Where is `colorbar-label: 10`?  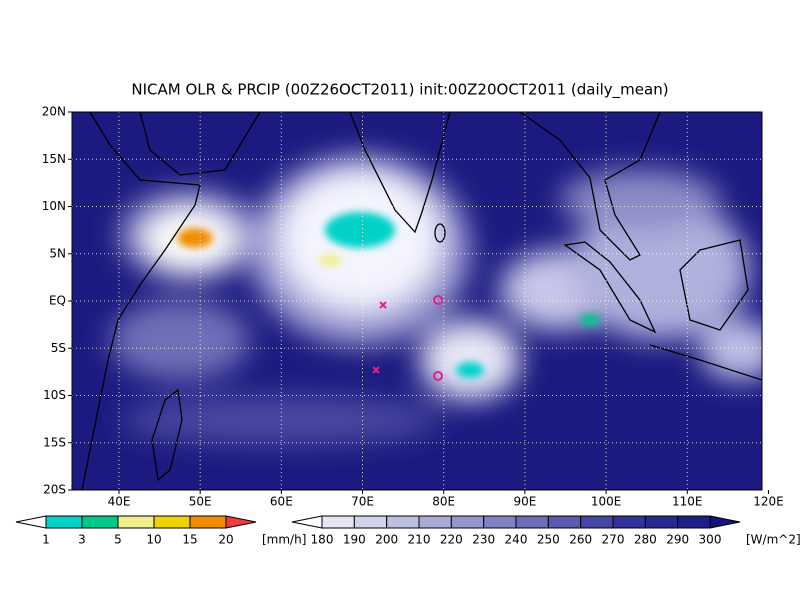
colorbar-label: 10 is located at coordinates (153, 540).